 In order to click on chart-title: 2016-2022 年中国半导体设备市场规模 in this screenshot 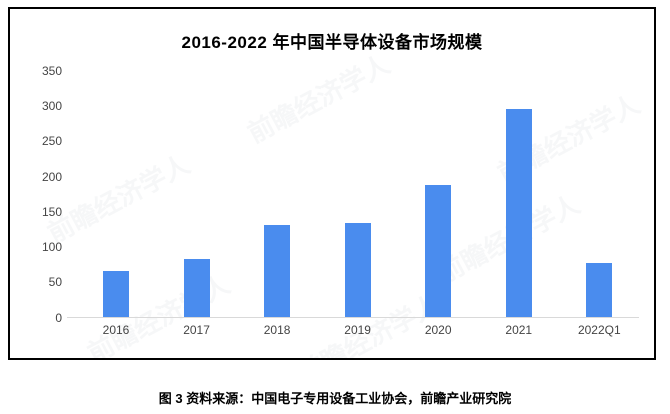, I will do `click(332, 42)`.